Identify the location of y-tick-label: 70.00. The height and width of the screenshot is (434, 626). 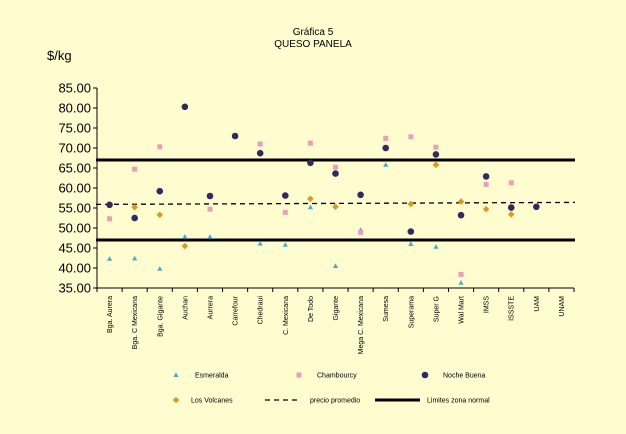
(74, 148).